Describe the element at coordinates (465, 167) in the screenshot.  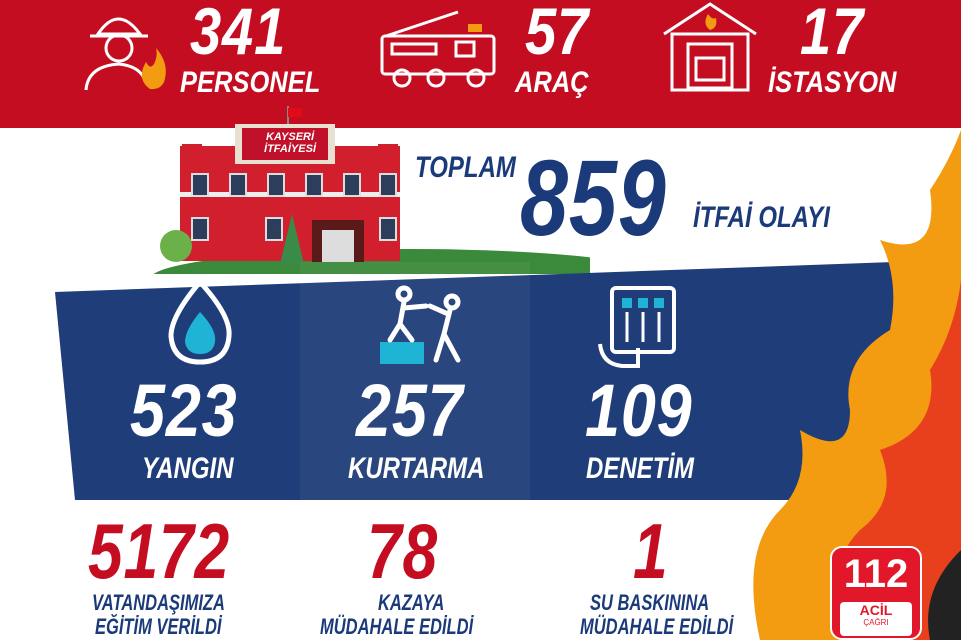
I see `total-prefix: TOPLAM` at that location.